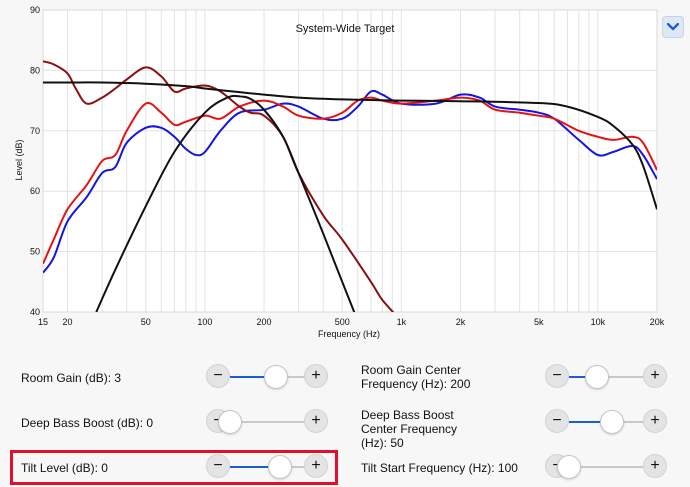 The image size is (690, 487). I want to click on chart-title: System-Wide Target, so click(345, 29).